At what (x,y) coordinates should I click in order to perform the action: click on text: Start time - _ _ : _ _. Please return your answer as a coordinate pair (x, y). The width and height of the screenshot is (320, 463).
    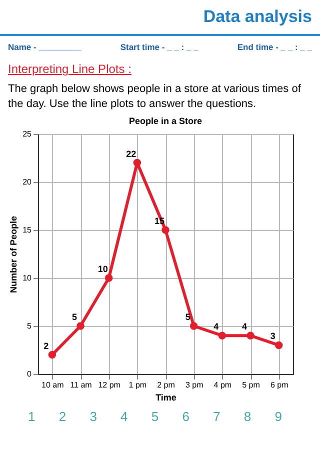
    Looking at the image, I should click on (159, 47).